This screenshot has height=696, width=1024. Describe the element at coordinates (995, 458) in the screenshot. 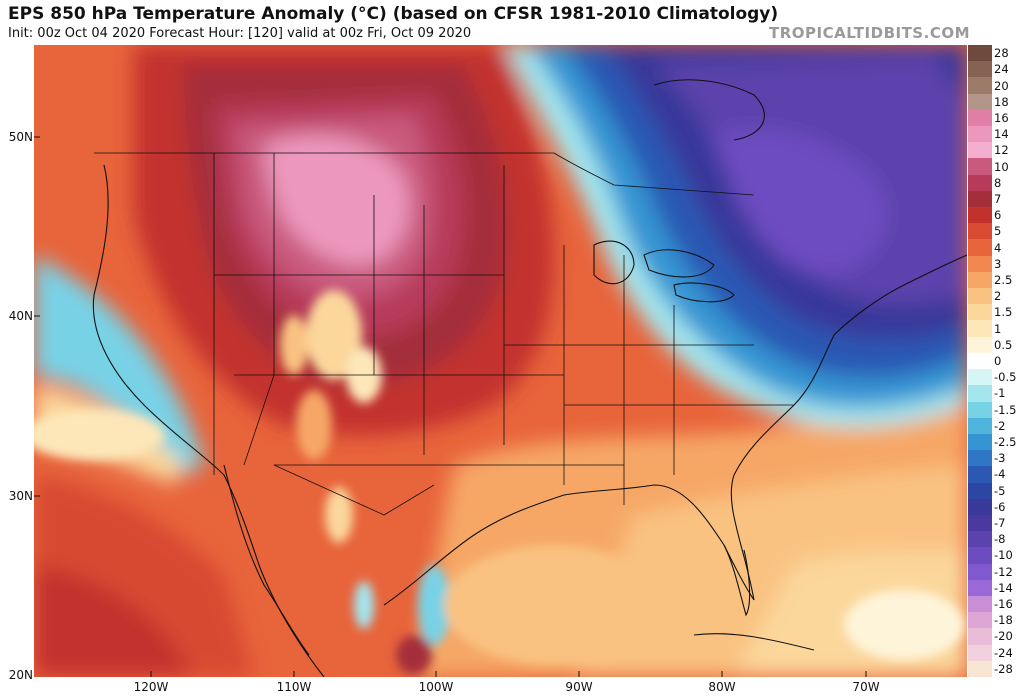

I see `colorbar-row: -3` at that location.